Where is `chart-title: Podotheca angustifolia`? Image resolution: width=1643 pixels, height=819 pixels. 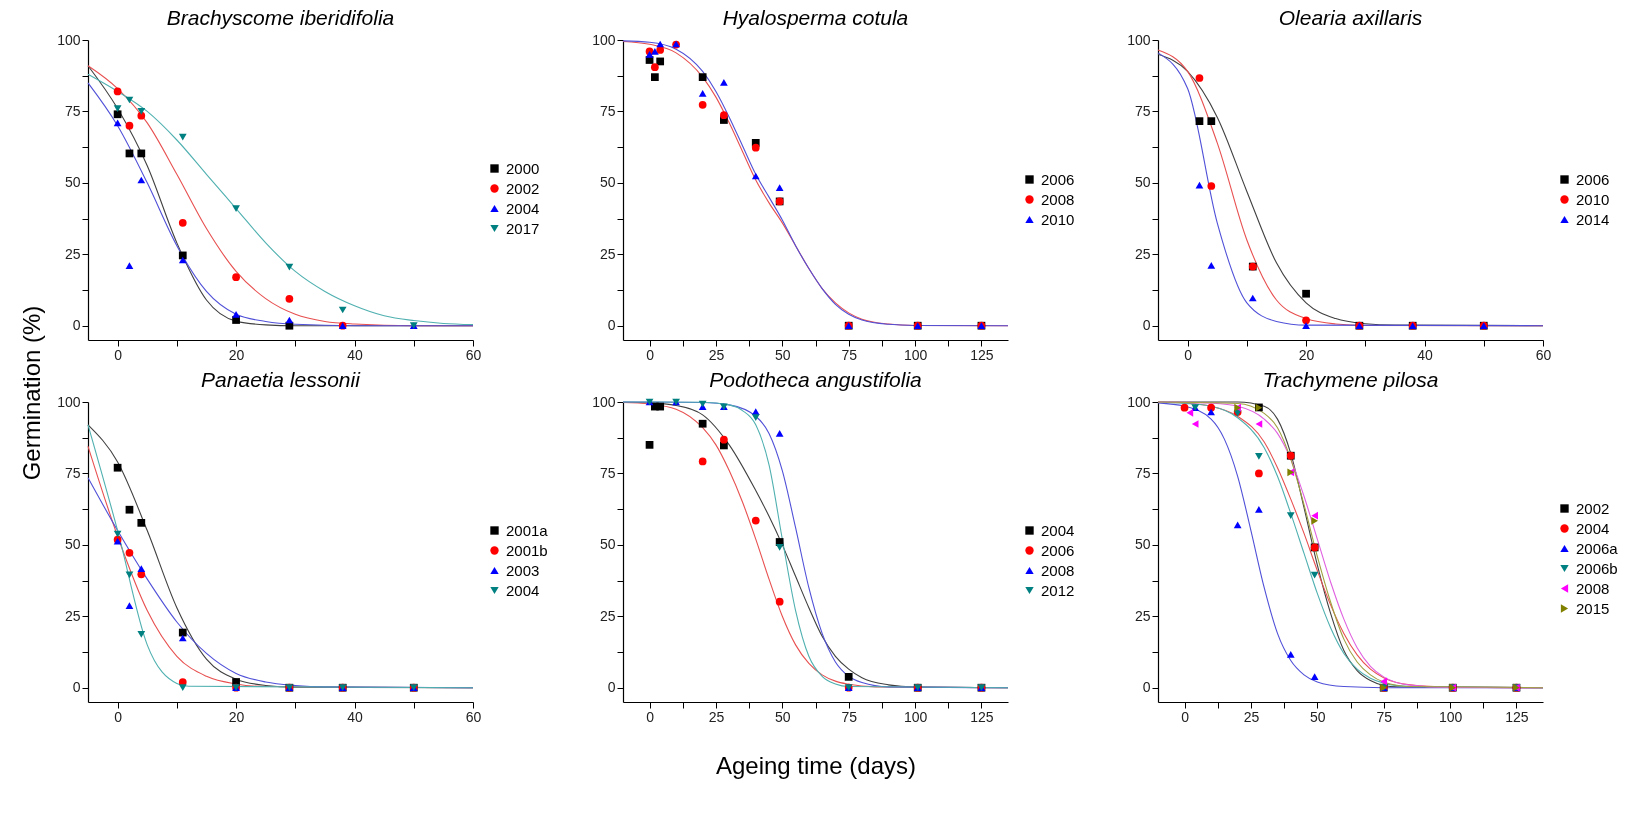 chart-title: Podotheca angustifolia is located at coordinates (815, 379).